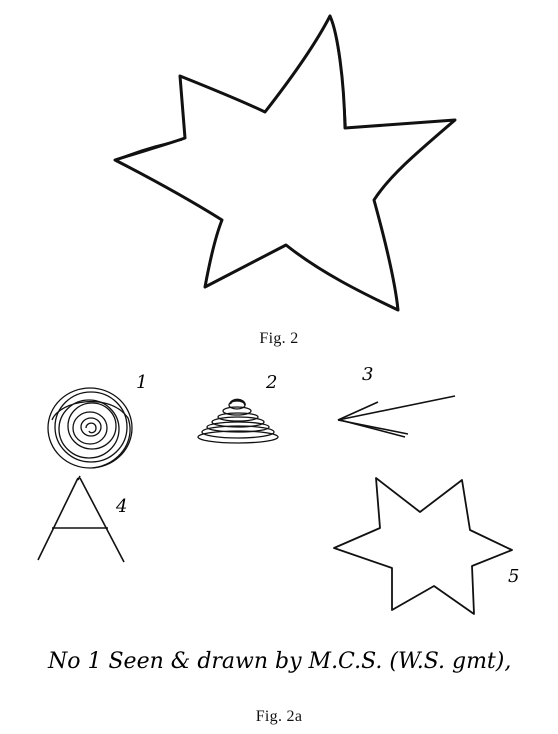  Describe the element at coordinates (90, 428) in the screenshot. I see `drawing-1-spiral` at that location.